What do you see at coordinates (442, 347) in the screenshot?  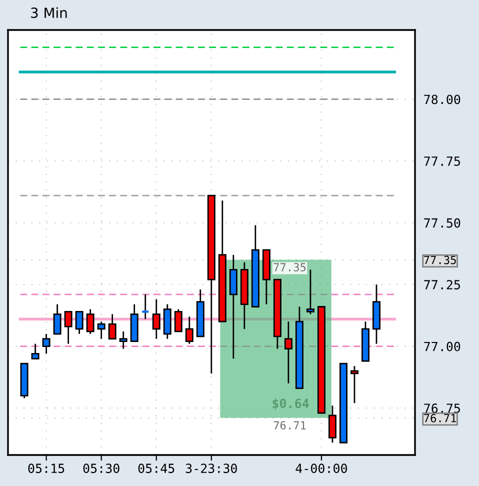 I see `y-tick-label: 77.00` at bounding box center [442, 347].